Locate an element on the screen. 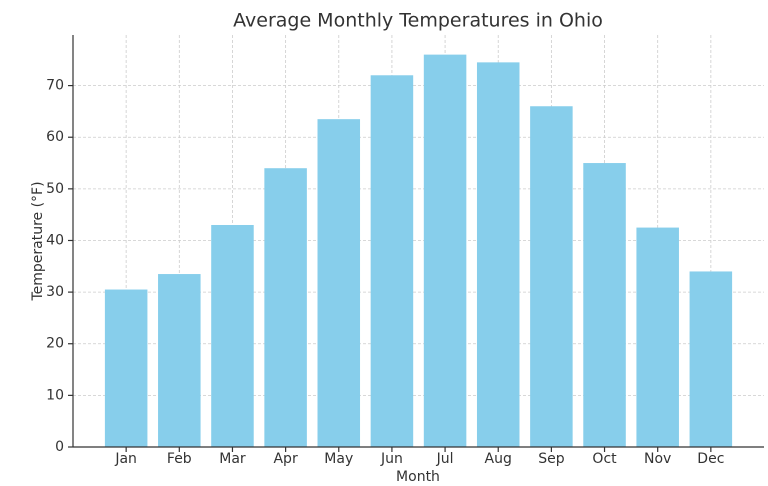  y-tick-label: 50 is located at coordinates (55, 189).